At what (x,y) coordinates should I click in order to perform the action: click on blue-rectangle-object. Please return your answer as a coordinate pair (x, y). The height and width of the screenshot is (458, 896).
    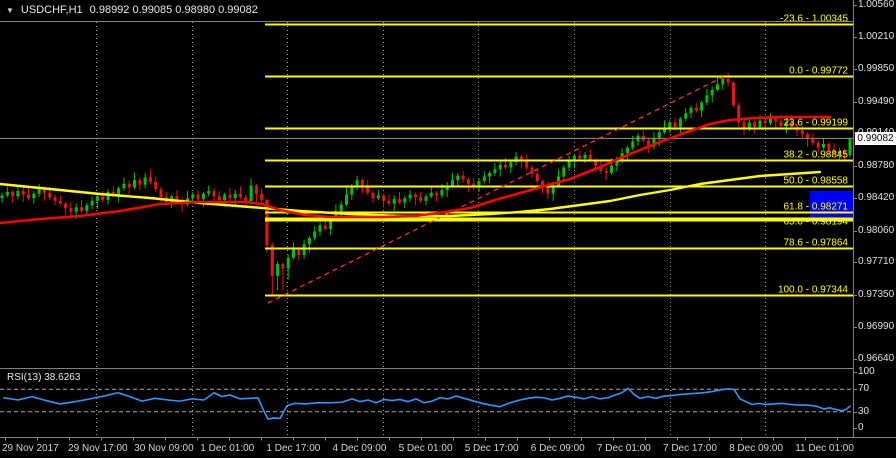
    Looking at the image, I should click on (831, 205).